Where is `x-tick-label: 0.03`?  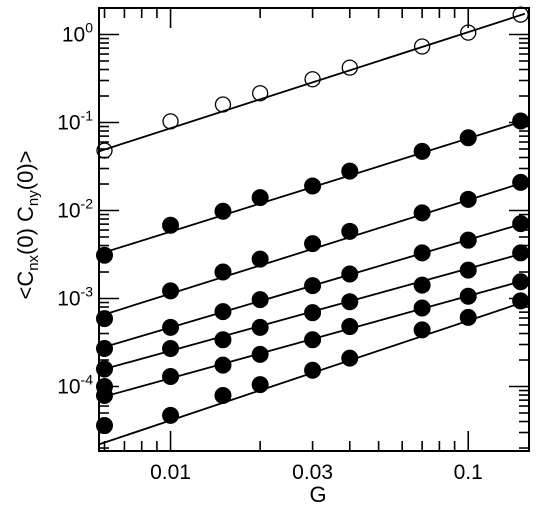 x-tick-label: 0.03 is located at coordinates (312, 472).